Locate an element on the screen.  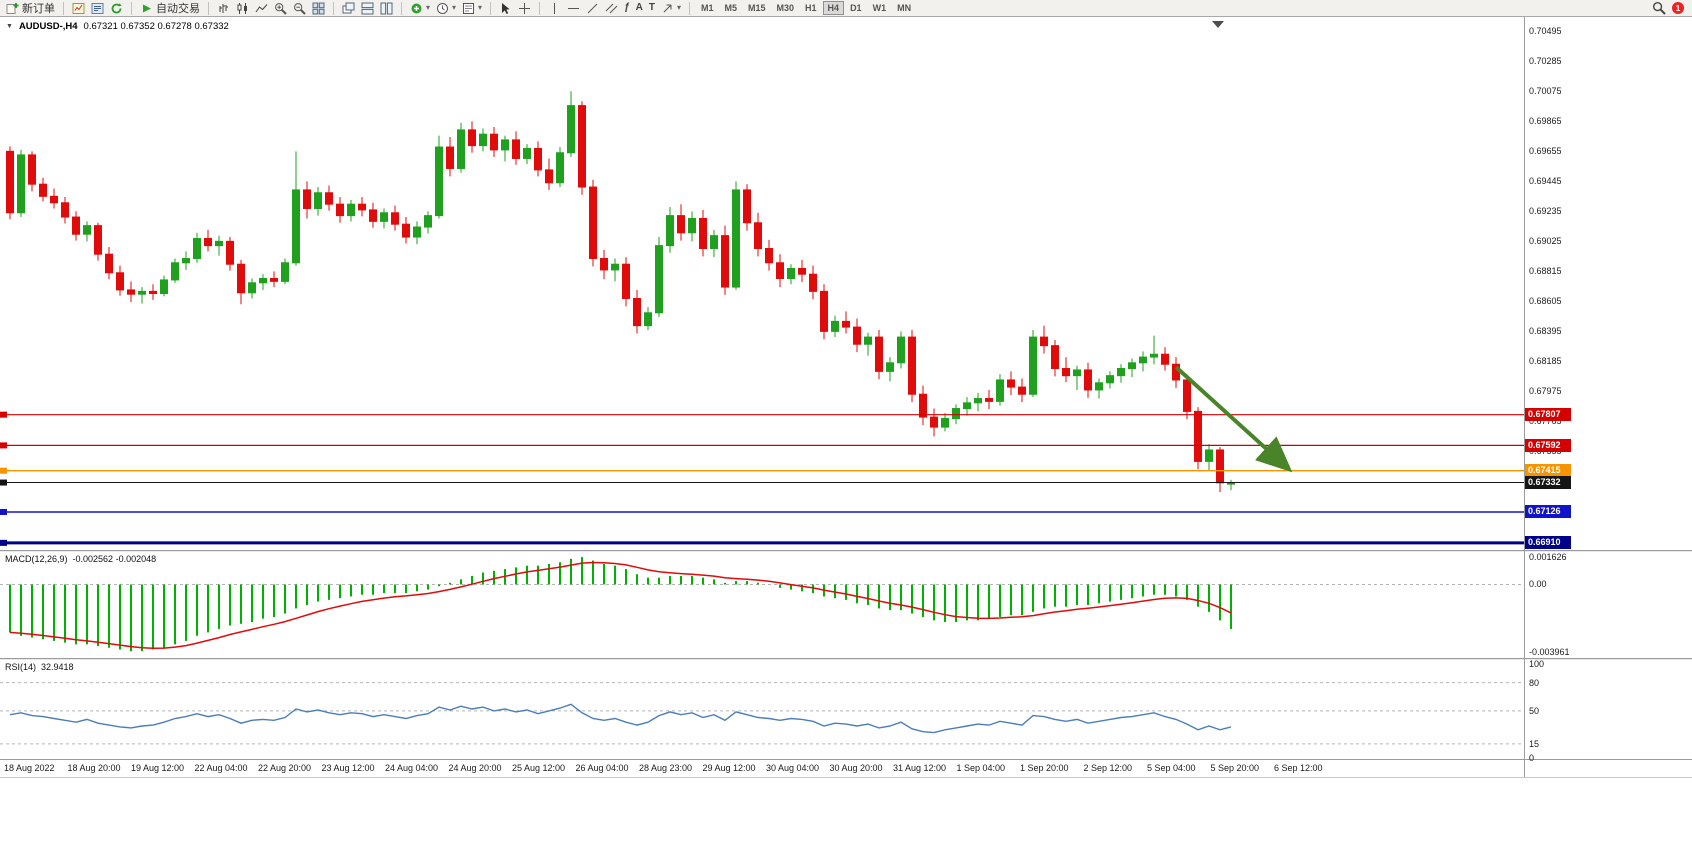
macd-indicator-label: MACD(12,26,9) -0.002562 -0.002048 is located at coordinates (80, 559).